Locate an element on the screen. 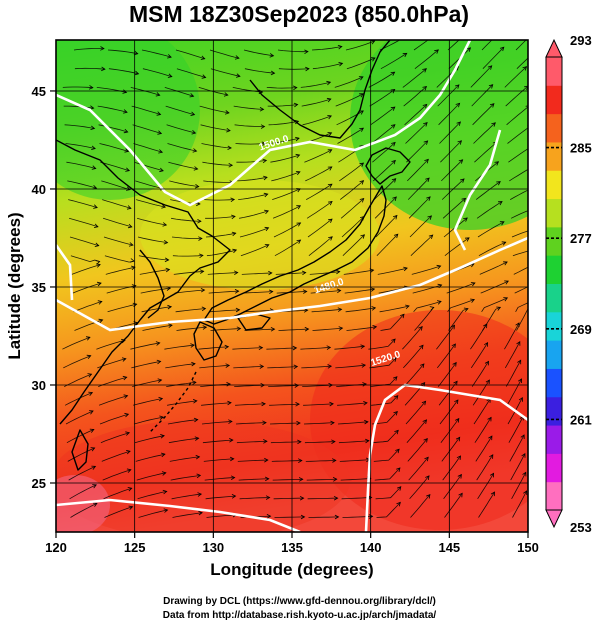 Image resolution: width=599 pixels, height=625 pixels. colorbar-tick-label: 261 is located at coordinates (581, 419).